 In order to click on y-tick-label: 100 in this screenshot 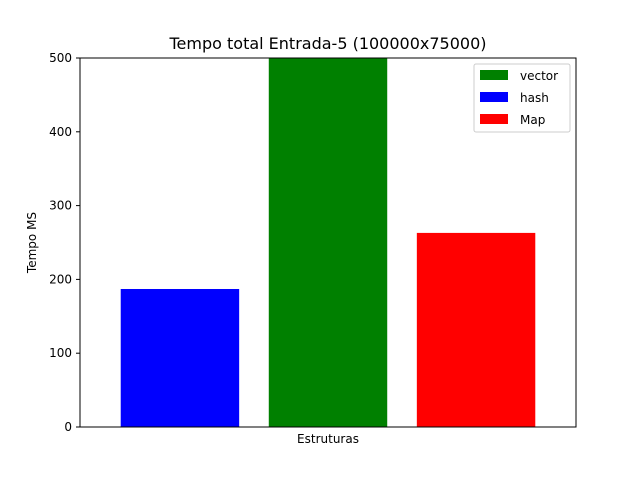, I will do `click(60, 353)`.